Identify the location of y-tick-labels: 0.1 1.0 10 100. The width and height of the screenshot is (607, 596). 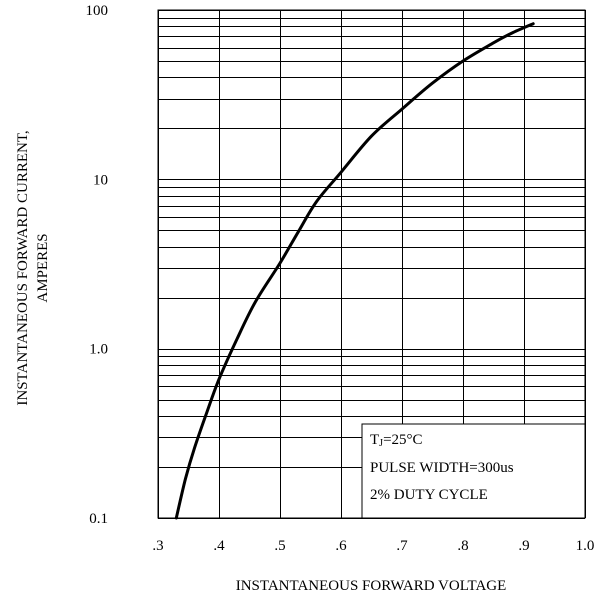
(97, 265).